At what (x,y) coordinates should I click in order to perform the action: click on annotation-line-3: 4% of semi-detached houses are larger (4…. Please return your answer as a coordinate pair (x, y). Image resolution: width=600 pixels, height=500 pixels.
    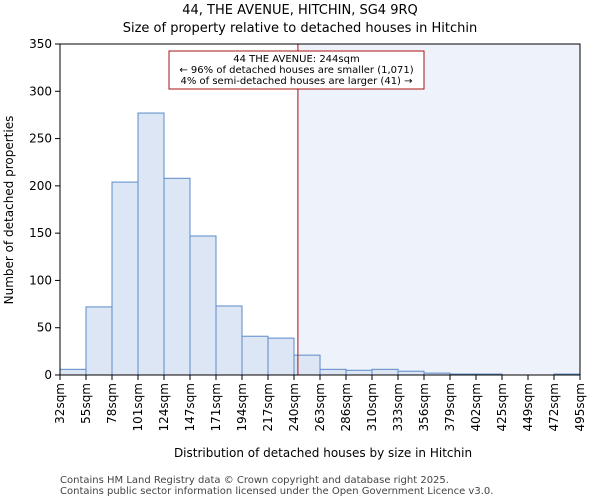
    Looking at the image, I should click on (296, 81).